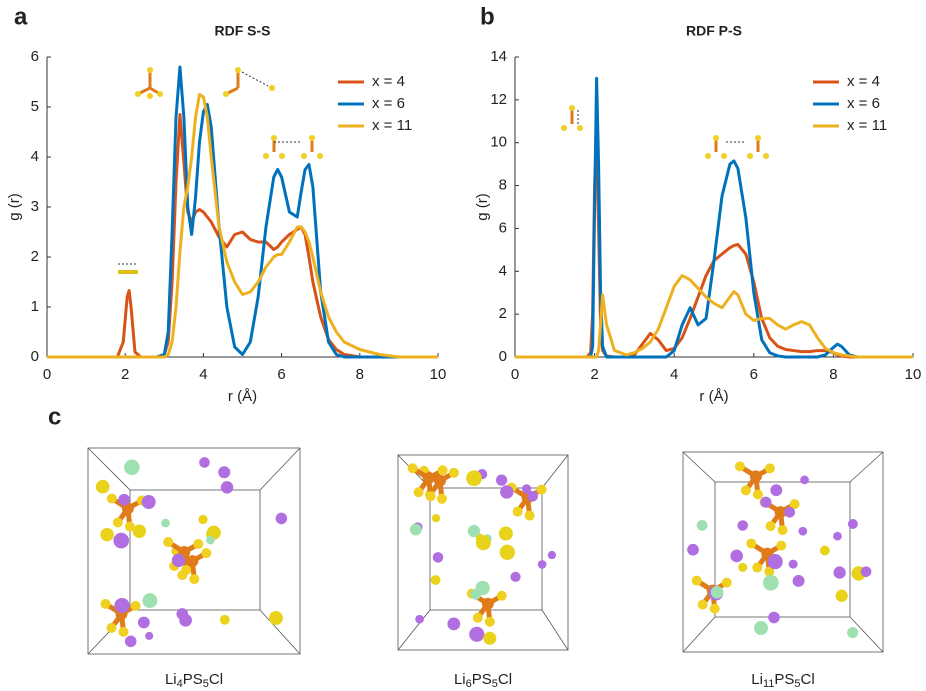 This screenshot has width=926, height=691. Describe the element at coordinates (438, 374) in the screenshot. I see `x-tick-label: 10` at that location.